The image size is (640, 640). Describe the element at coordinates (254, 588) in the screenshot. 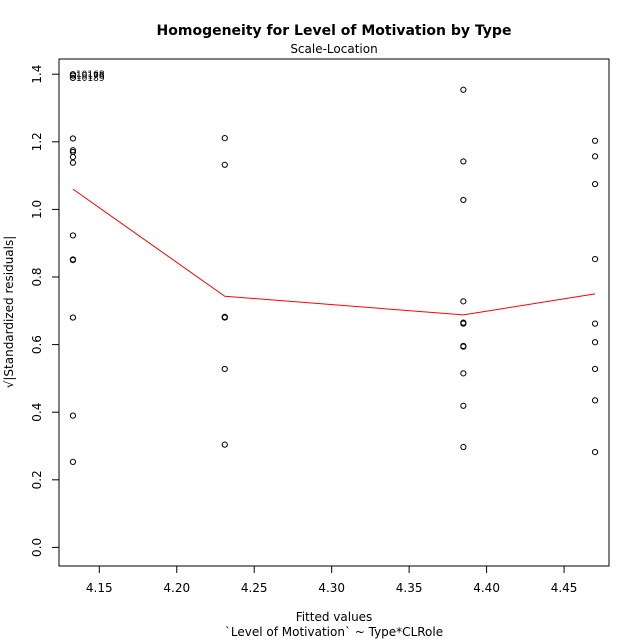

I see `x-tick-label: 4.25` at that location.